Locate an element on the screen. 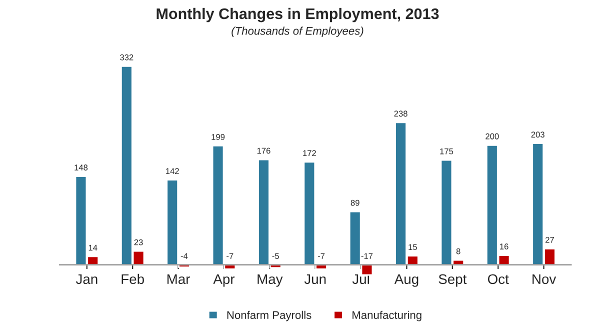 The width and height of the screenshot is (595, 335). x-tick-label: Mar is located at coordinates (178, 279).